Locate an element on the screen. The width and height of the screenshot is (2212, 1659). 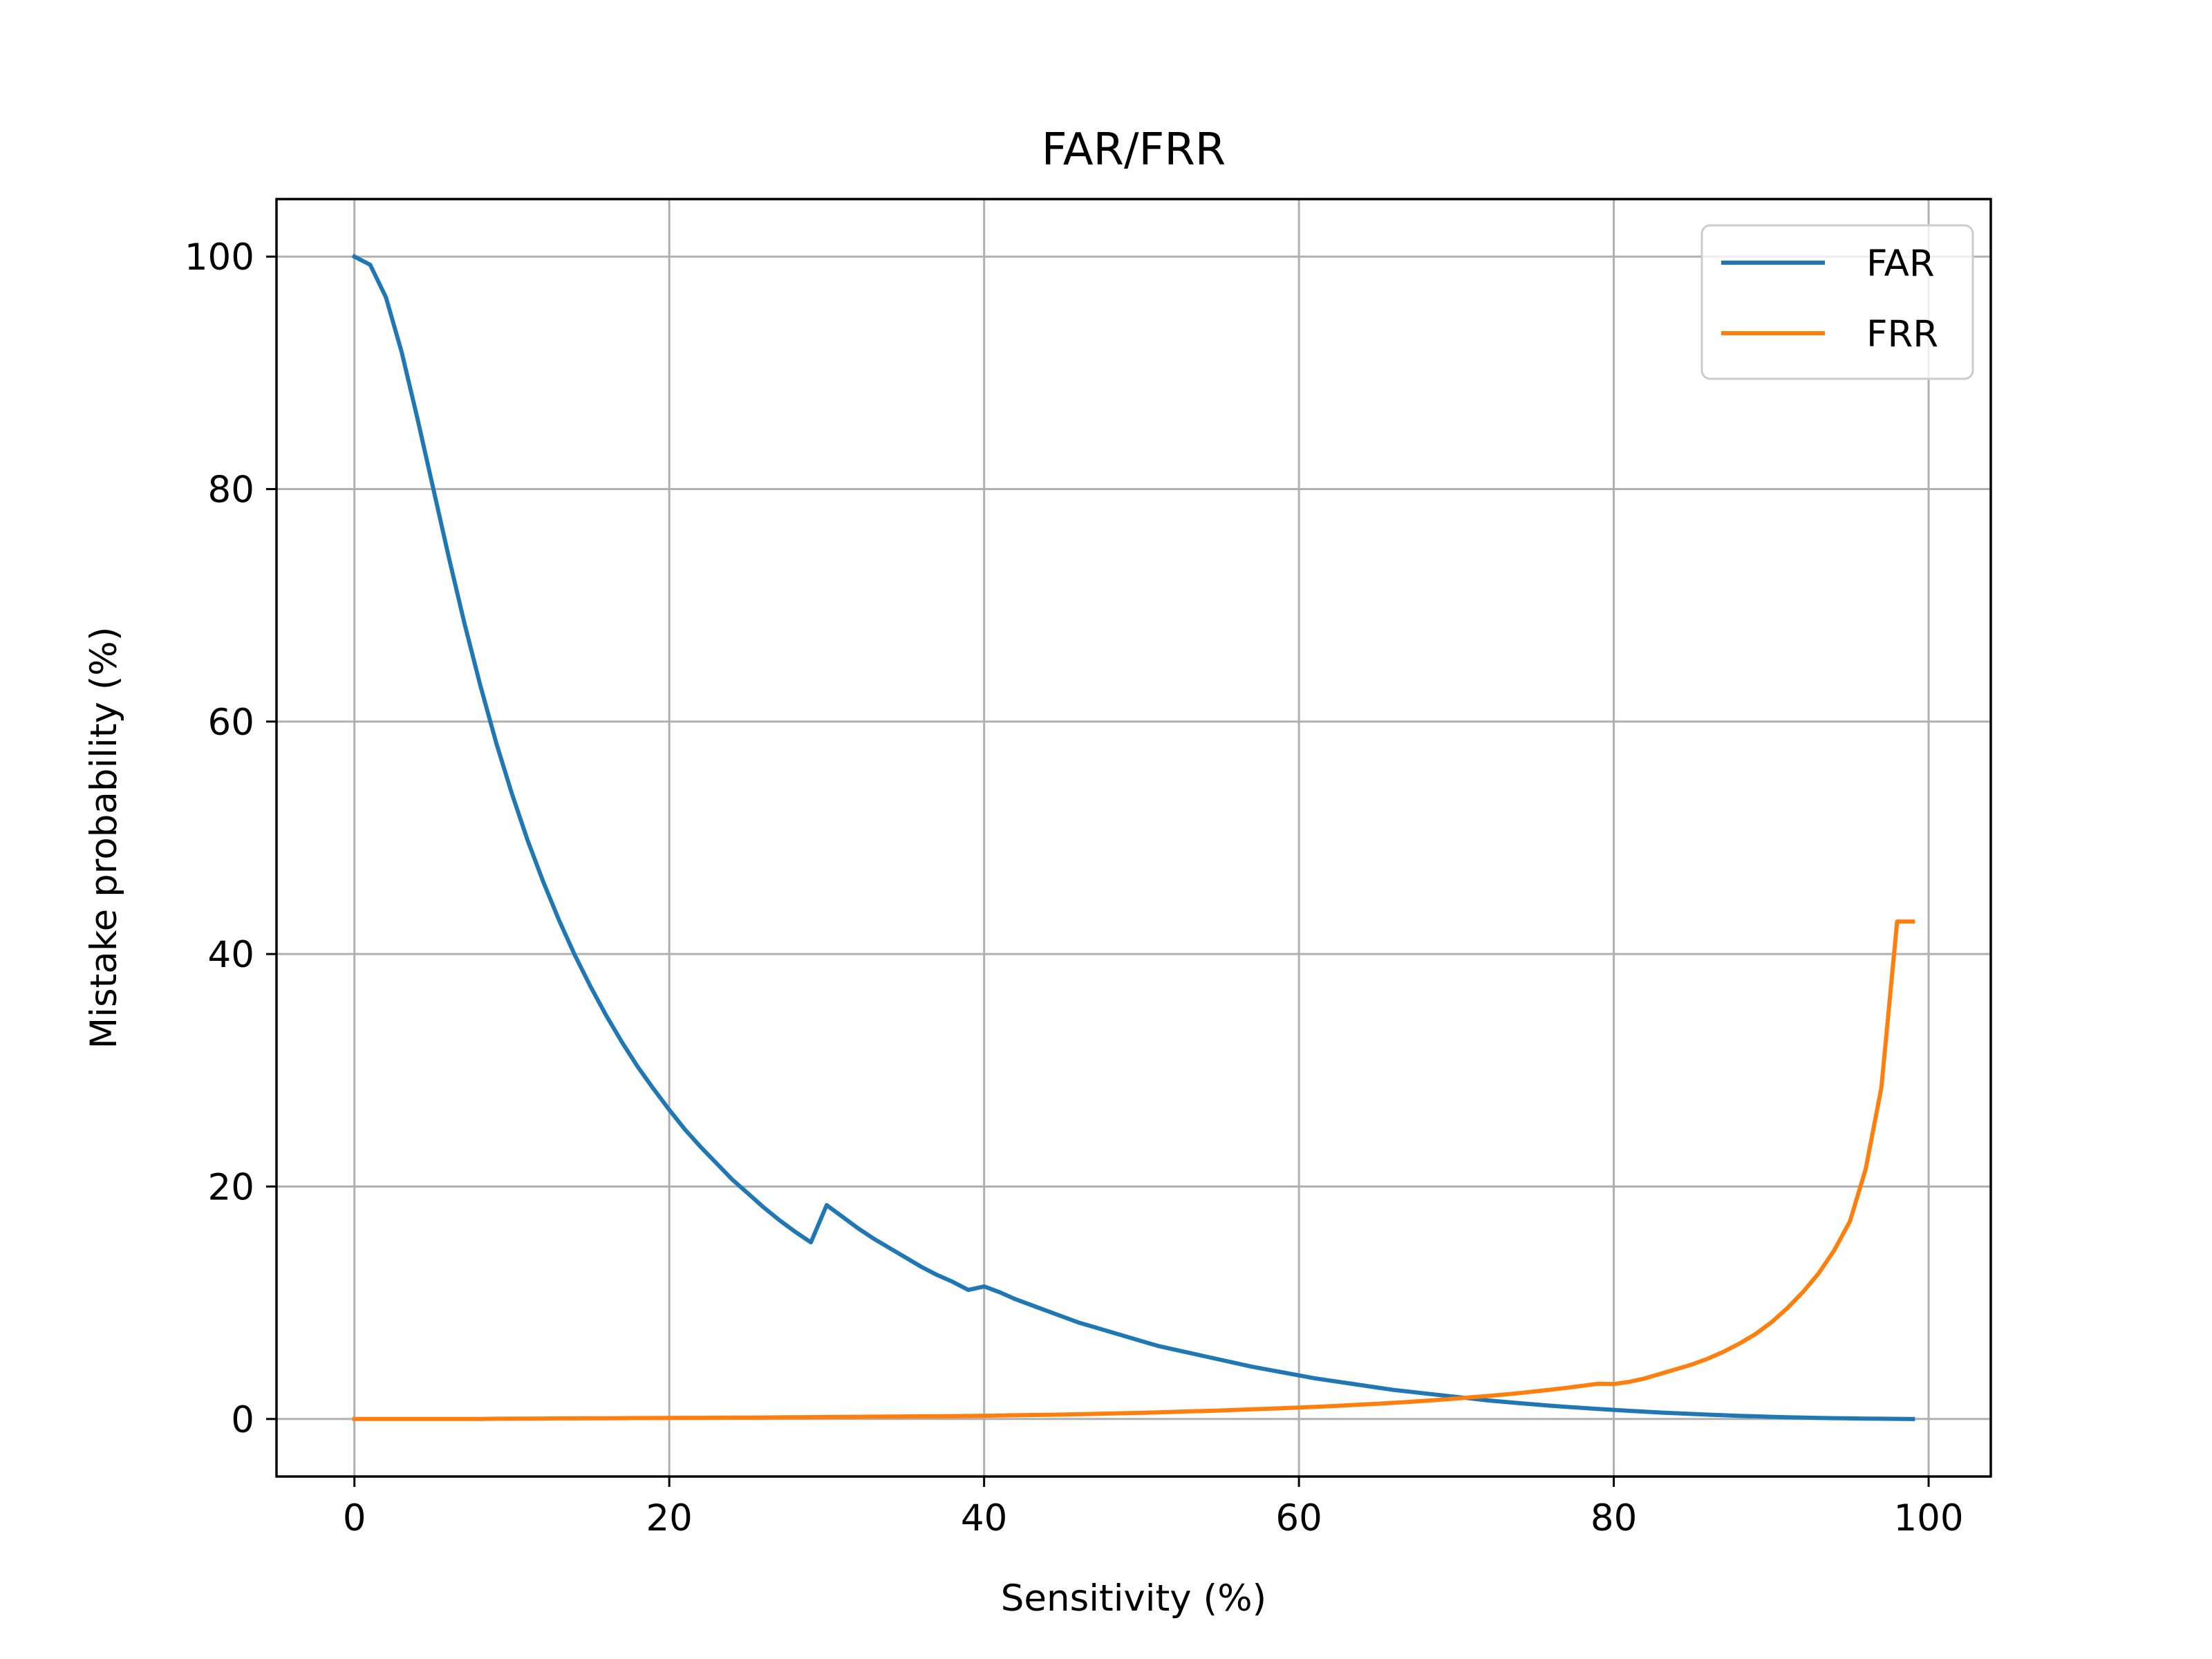
y-tick-label: 20 is located at coordinates (231, 1187).